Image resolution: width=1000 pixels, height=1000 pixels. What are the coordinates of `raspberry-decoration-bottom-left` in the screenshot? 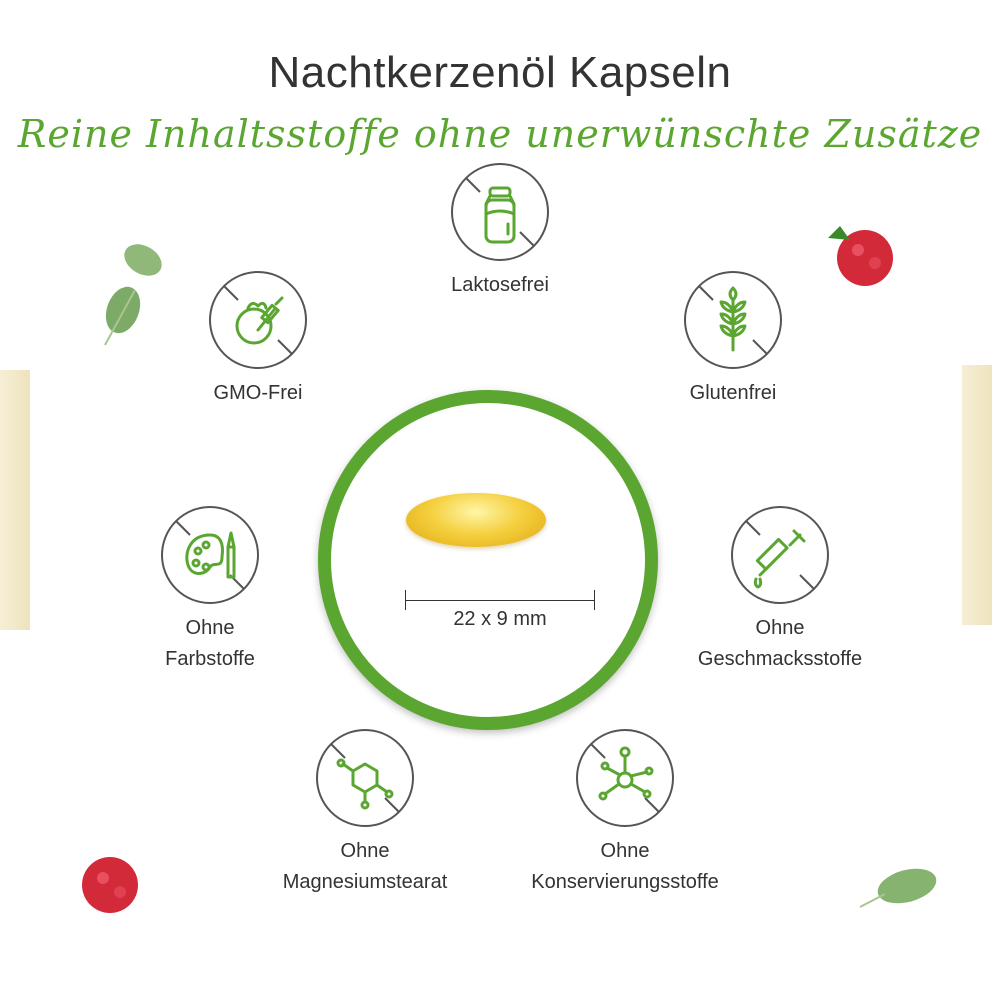 It's located at (110, 885).